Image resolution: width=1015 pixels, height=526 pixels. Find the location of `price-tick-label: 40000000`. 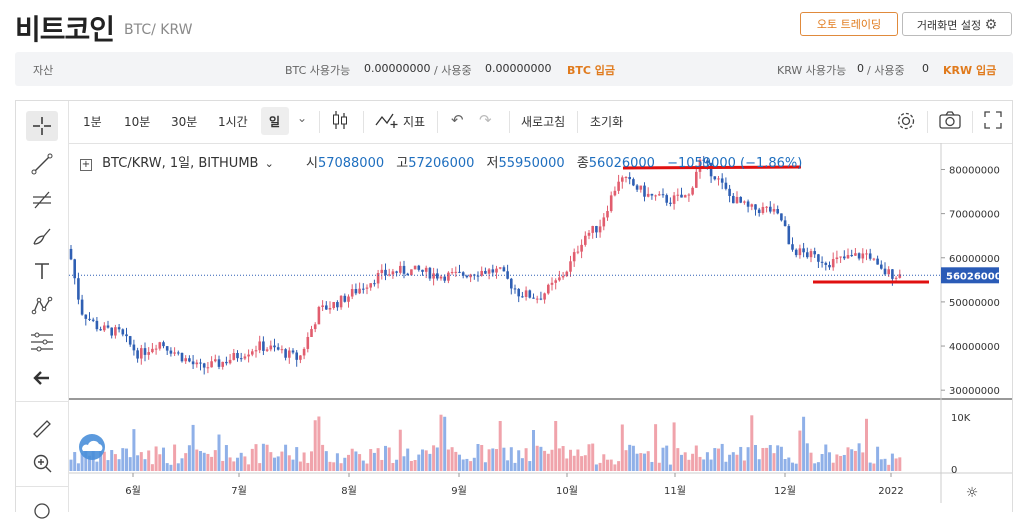

price-tick-label: 40000000 is located at coordinates (974, 347).